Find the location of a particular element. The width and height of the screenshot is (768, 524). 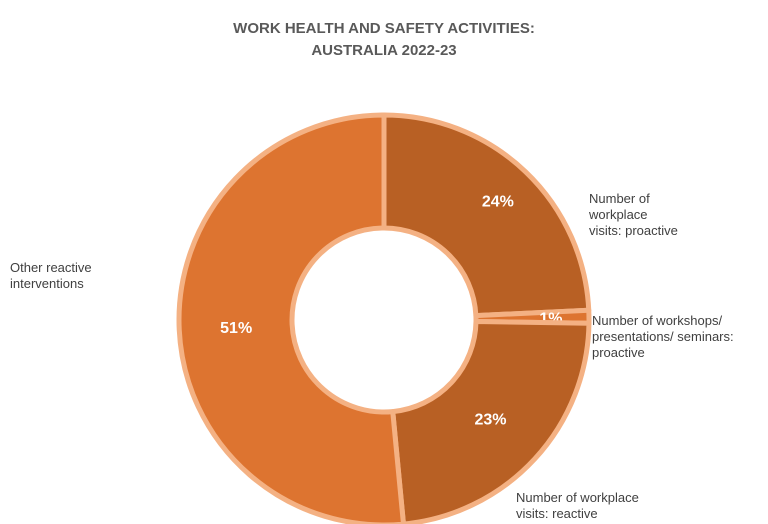

label-workshops-line-2: presentations/ seminars: is located at coordinates (663, 336).